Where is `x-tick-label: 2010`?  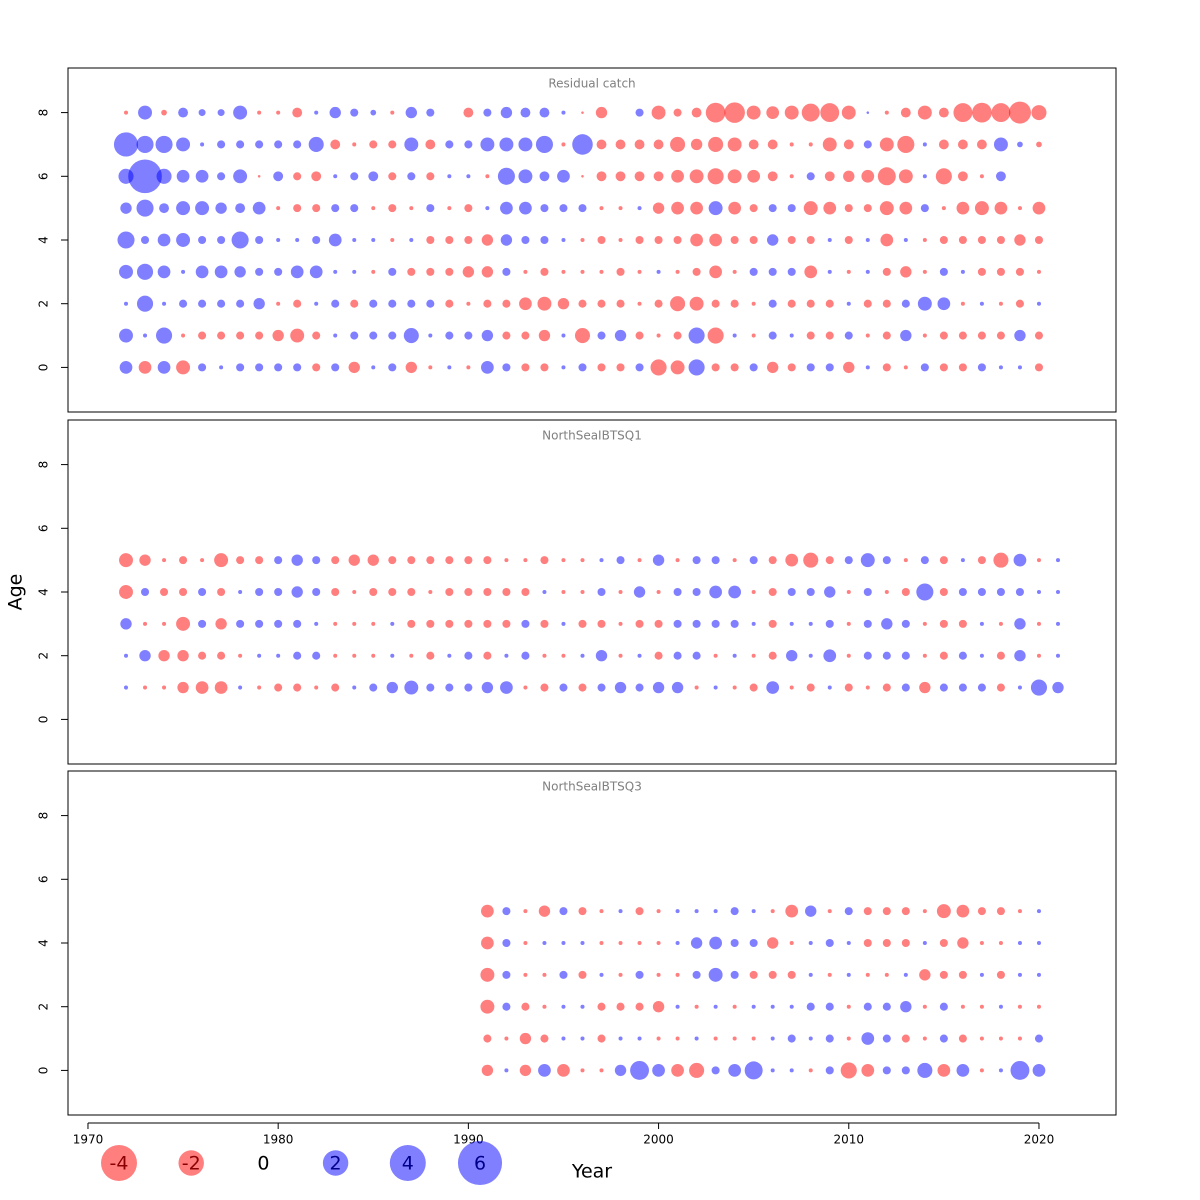
x-tick-label: 2010 is located at coordinates (848, 1140).